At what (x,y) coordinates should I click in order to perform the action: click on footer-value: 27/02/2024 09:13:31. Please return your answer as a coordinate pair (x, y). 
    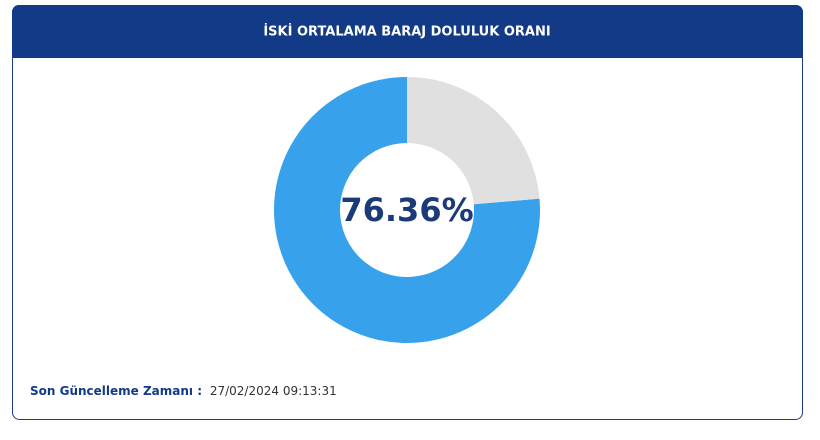
    Looking at the image, I should click on (273, 391).